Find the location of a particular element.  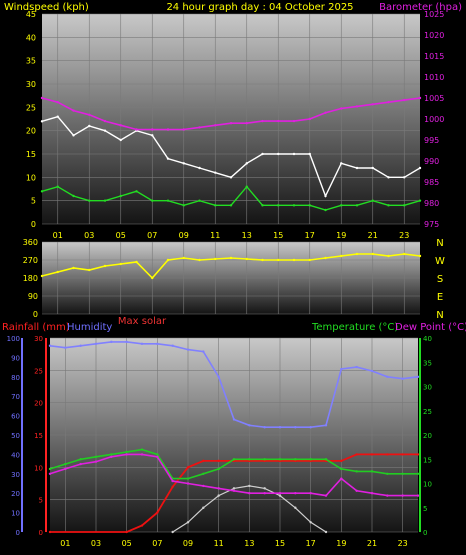

temp-xtick-label: 13 is located at coordinates (249, 543).